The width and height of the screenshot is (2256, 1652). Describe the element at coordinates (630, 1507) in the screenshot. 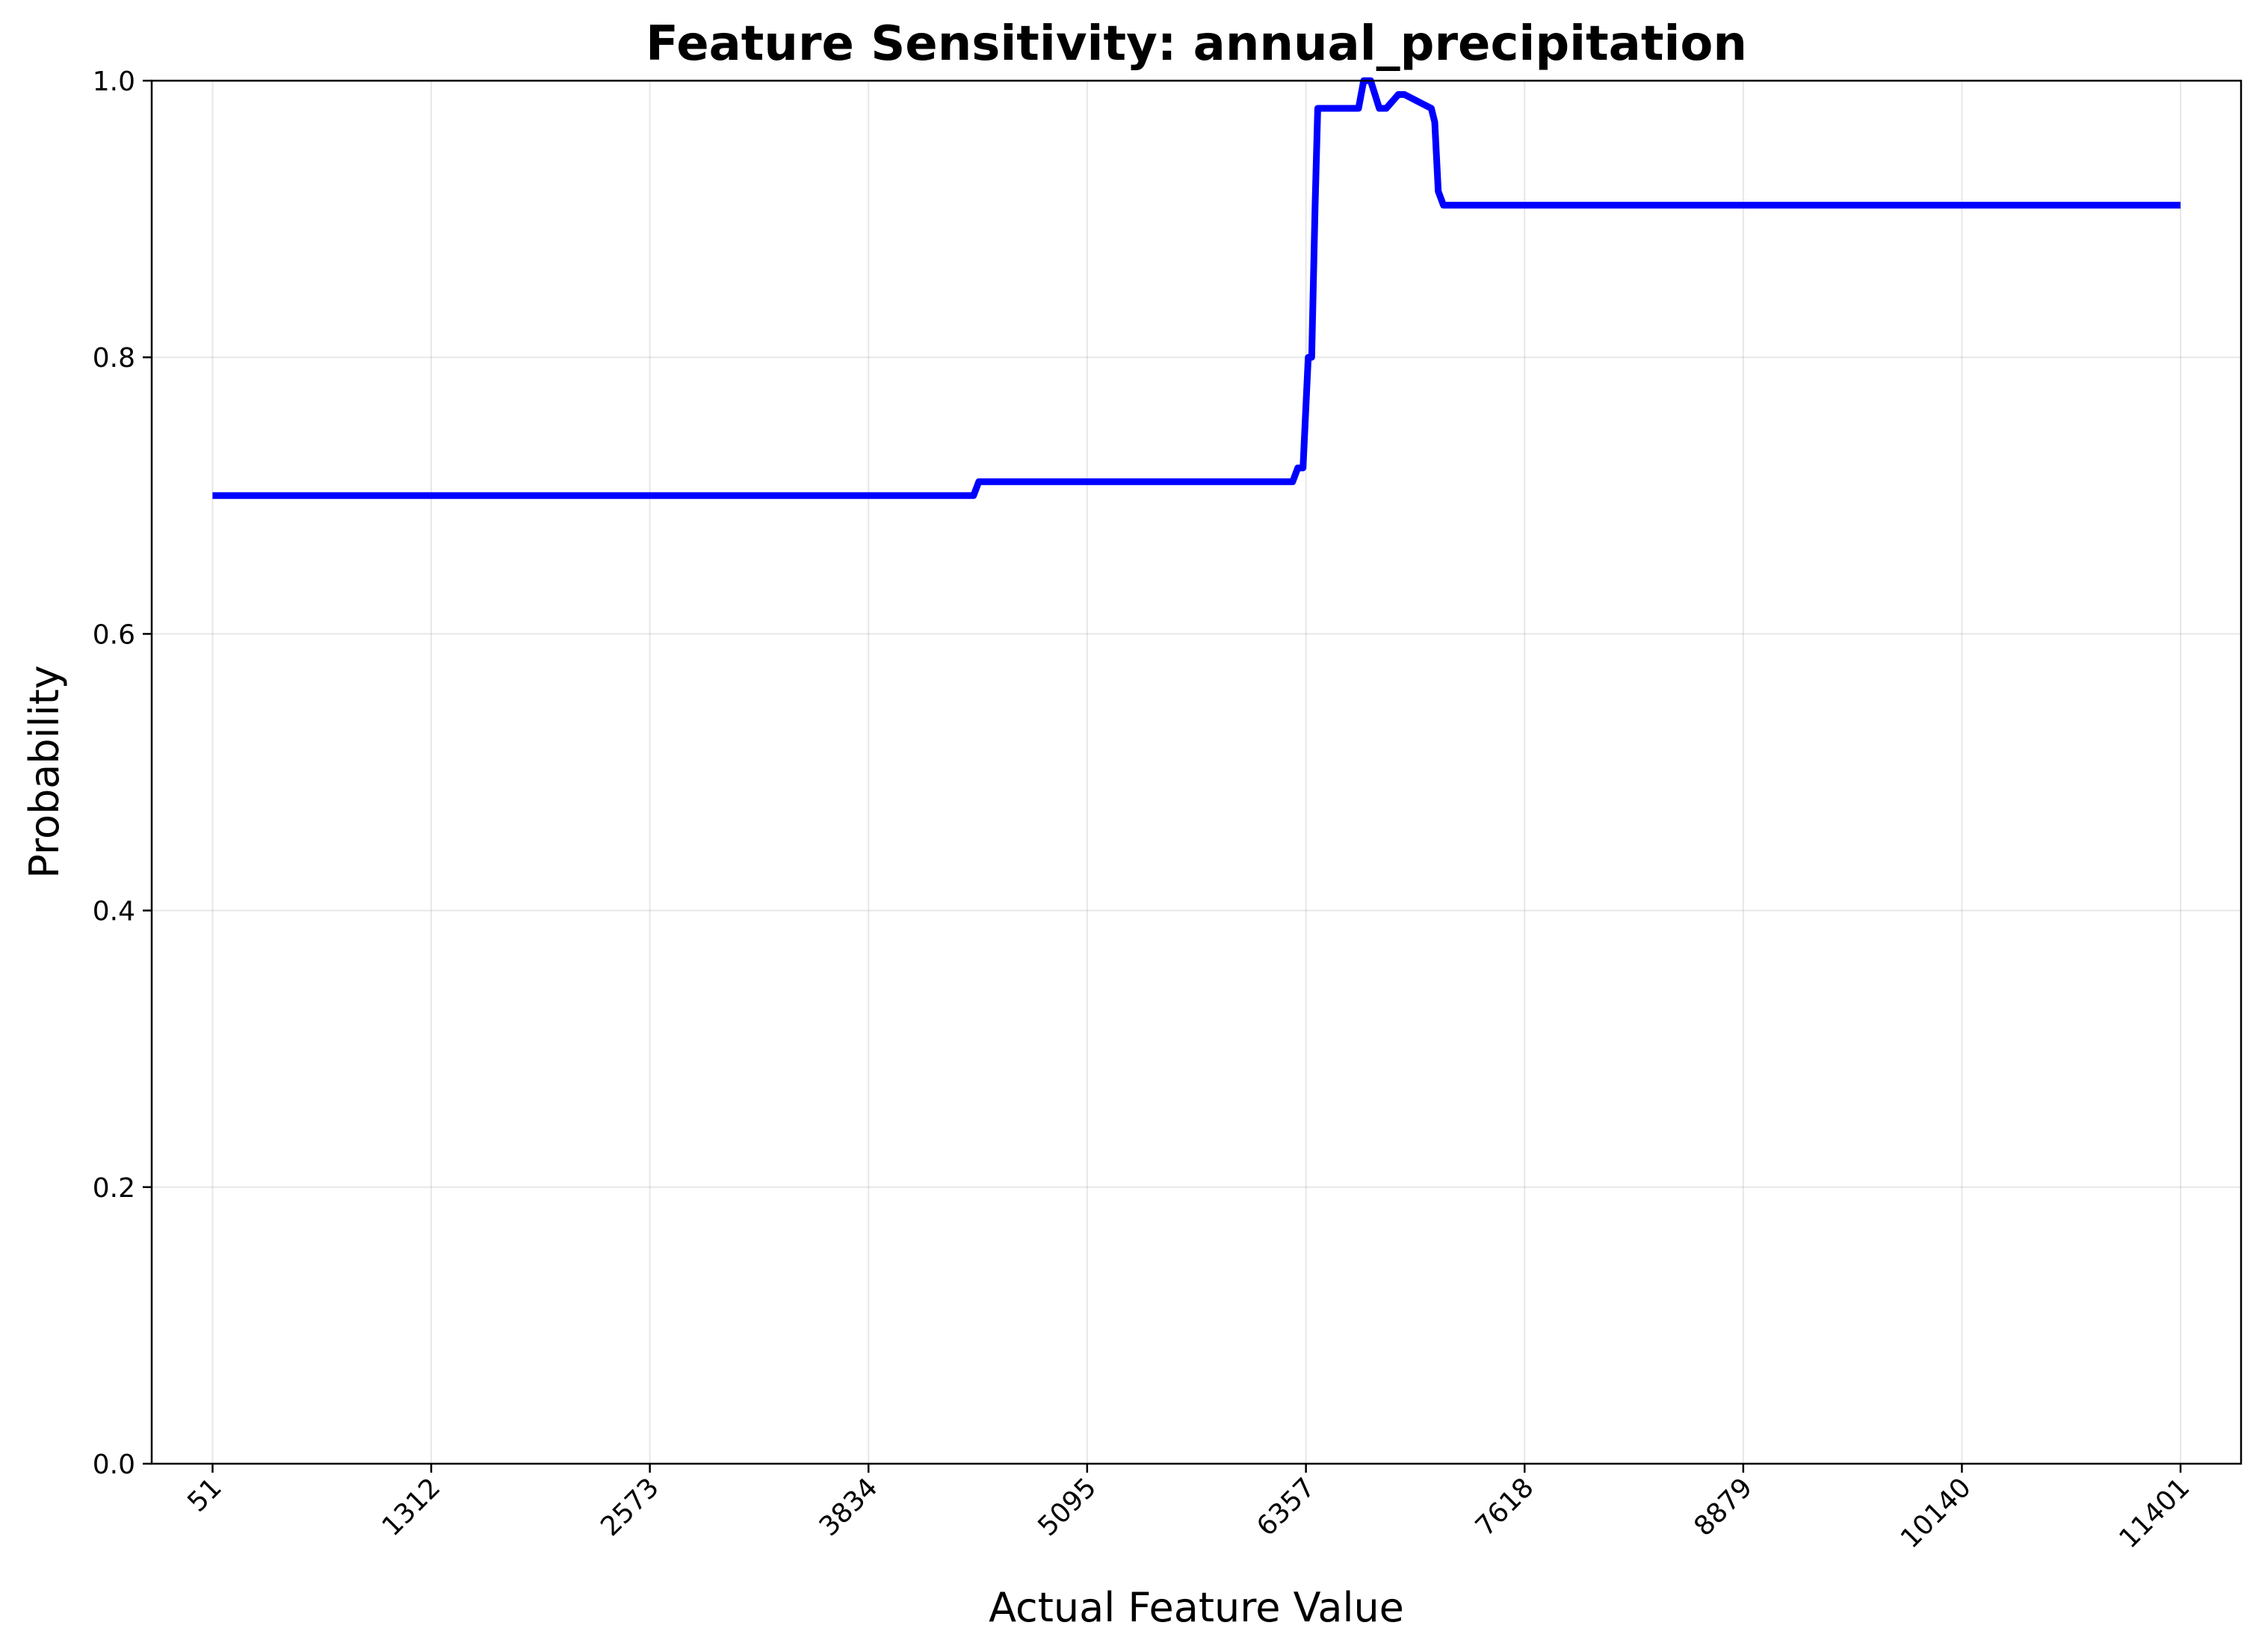

I see `x-tick-label: 2573` at that location.